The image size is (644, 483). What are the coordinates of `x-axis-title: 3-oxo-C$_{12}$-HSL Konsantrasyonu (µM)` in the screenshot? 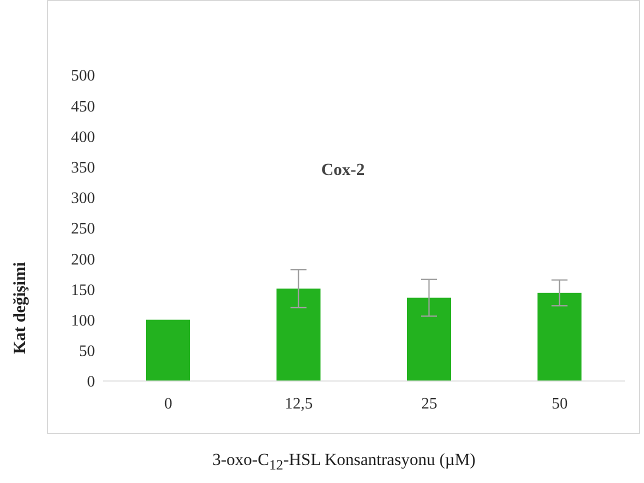 It's located at (344, 462).